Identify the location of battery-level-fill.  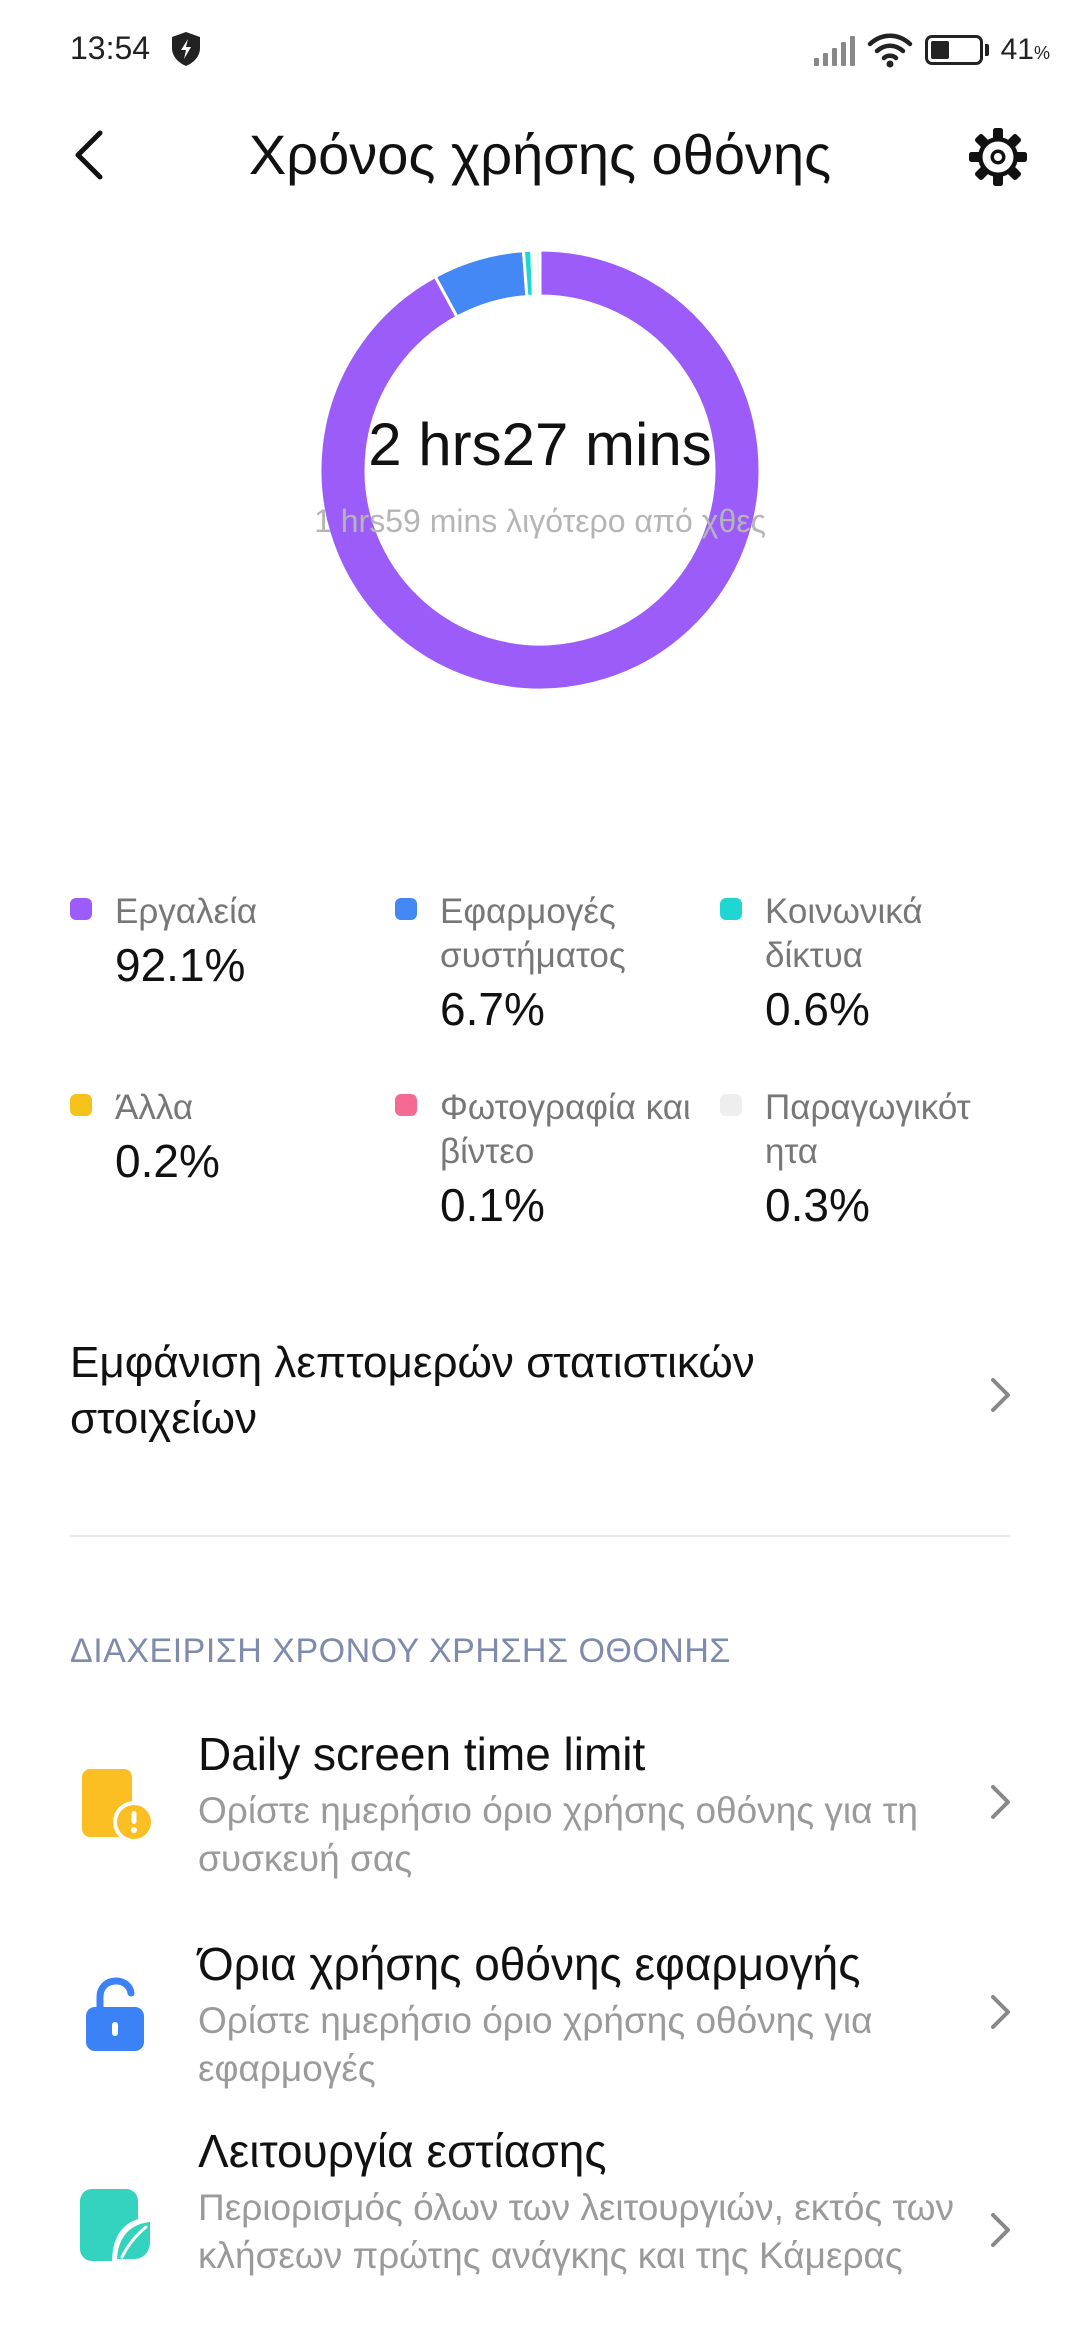
(940, 50).